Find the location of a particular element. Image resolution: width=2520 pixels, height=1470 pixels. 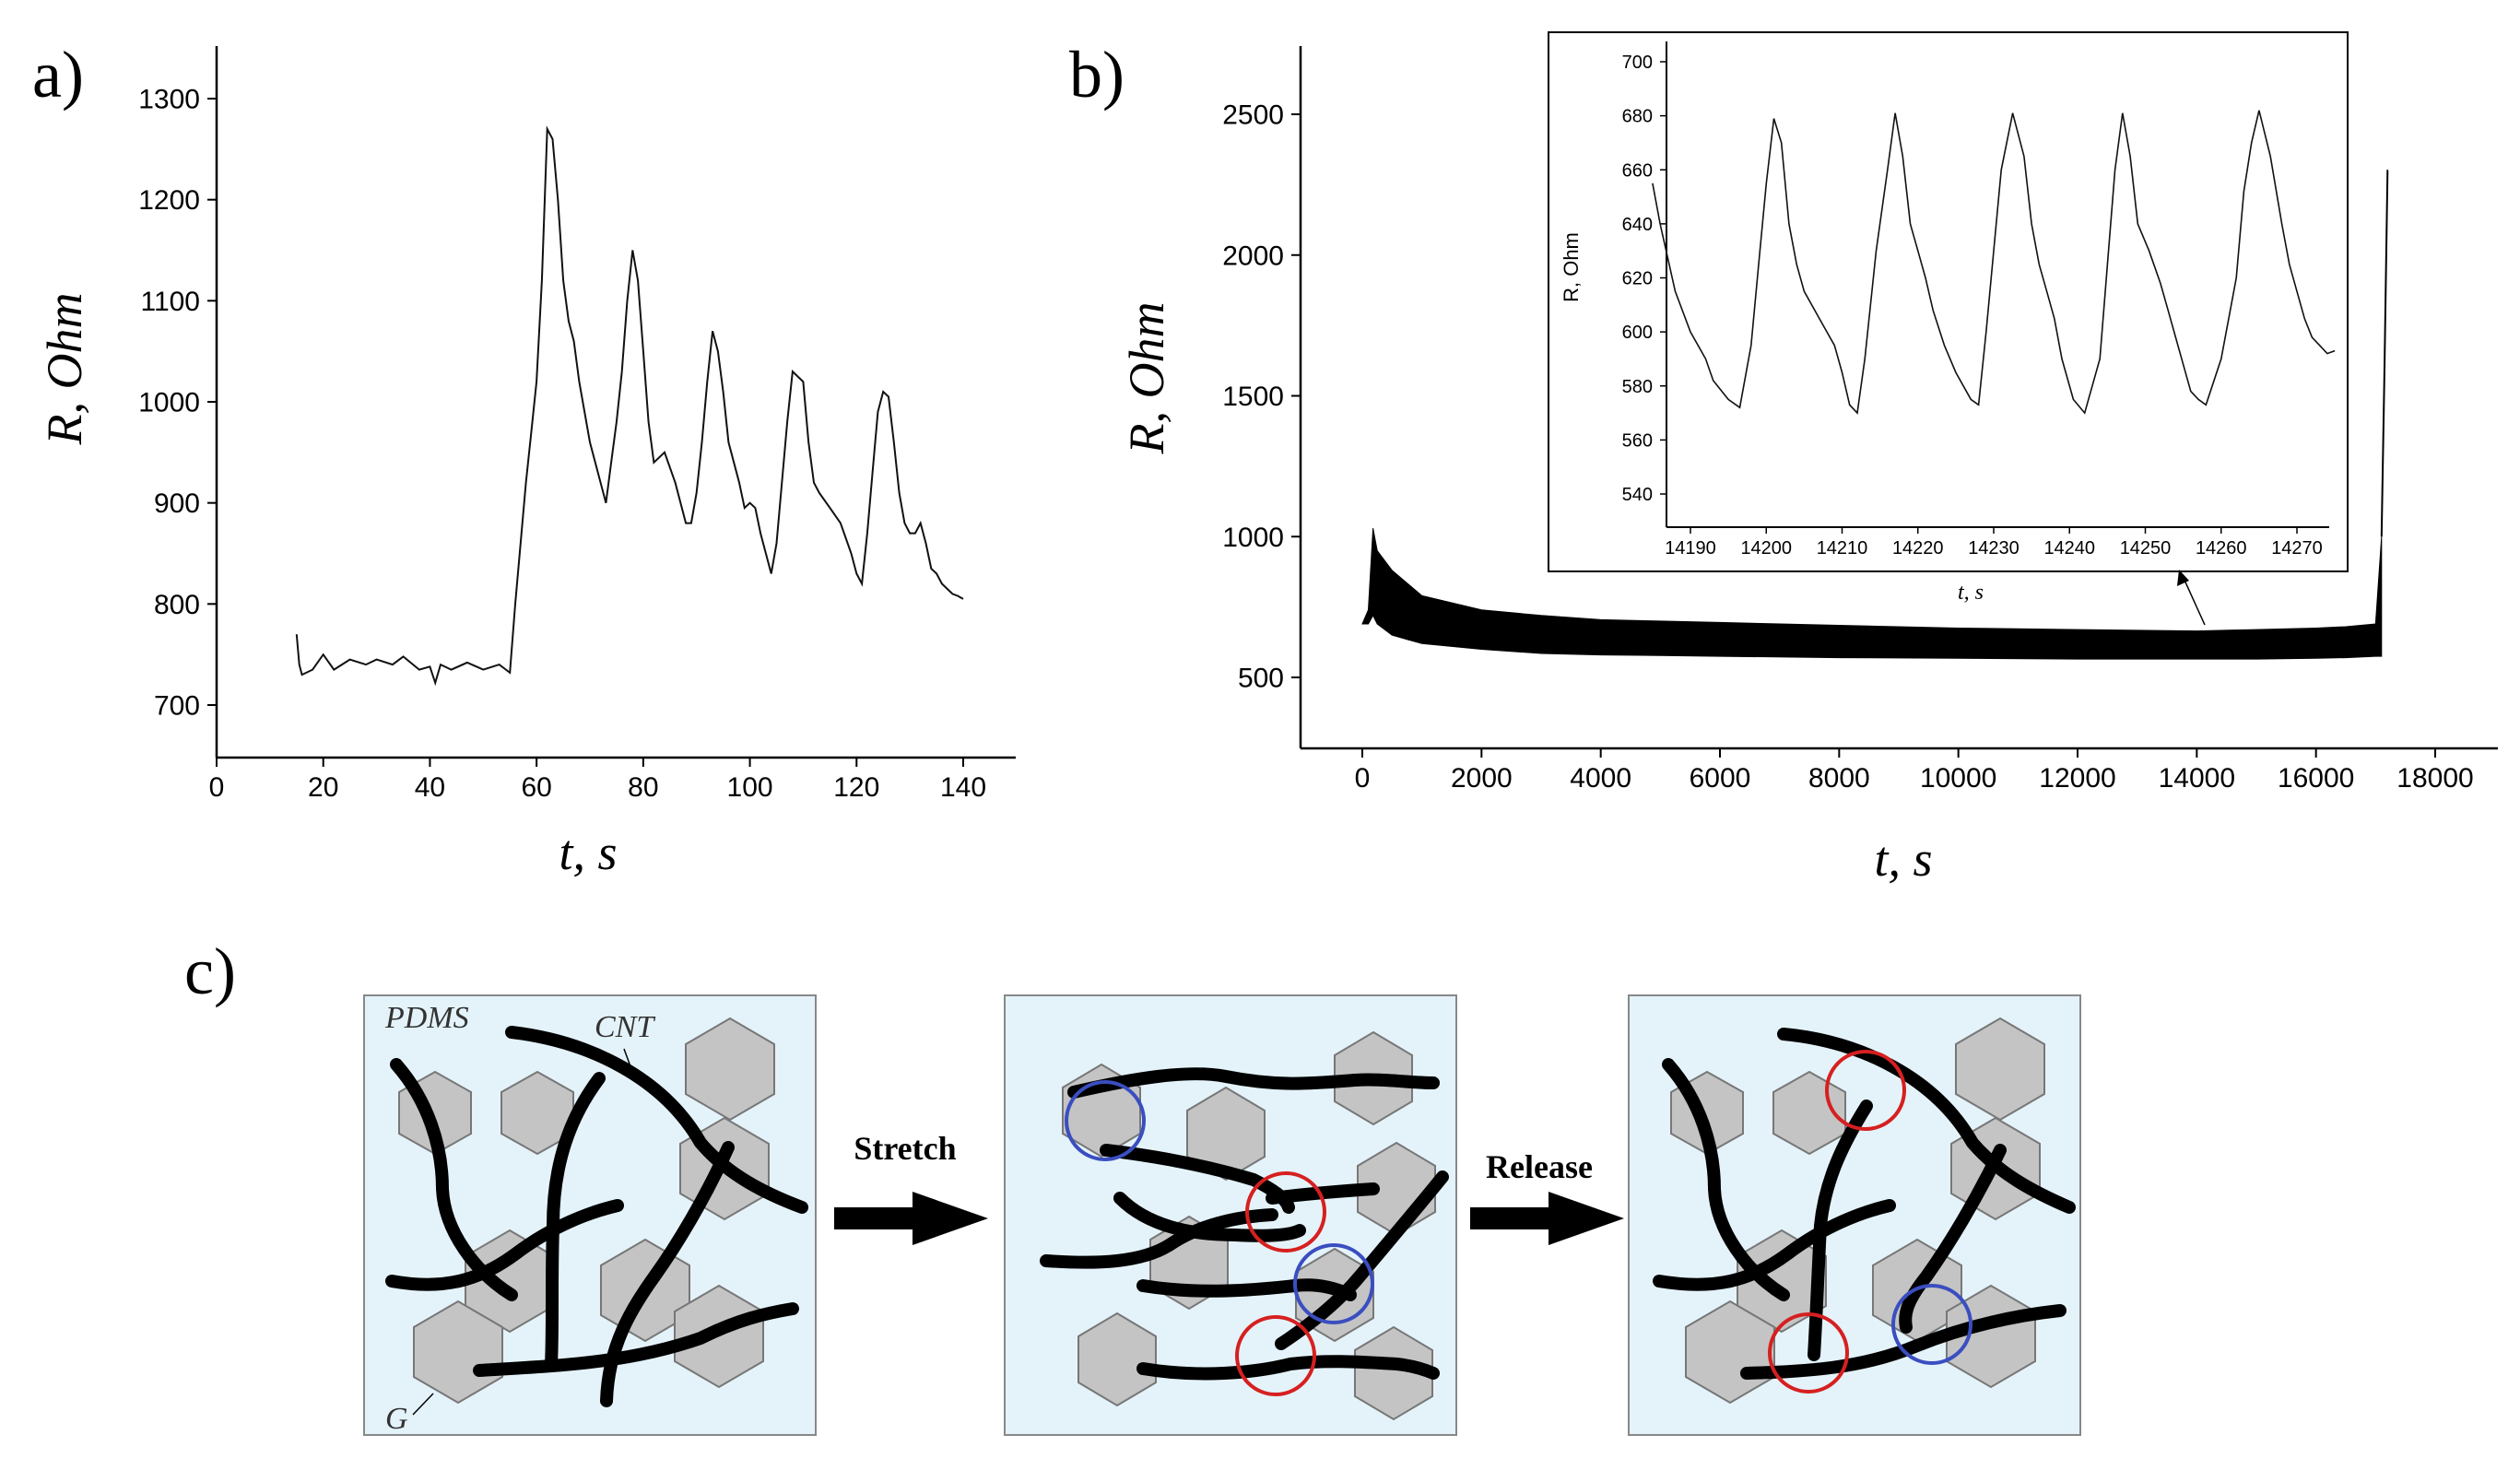

x-tick-label: 100 is located at coordinates (750, 787).